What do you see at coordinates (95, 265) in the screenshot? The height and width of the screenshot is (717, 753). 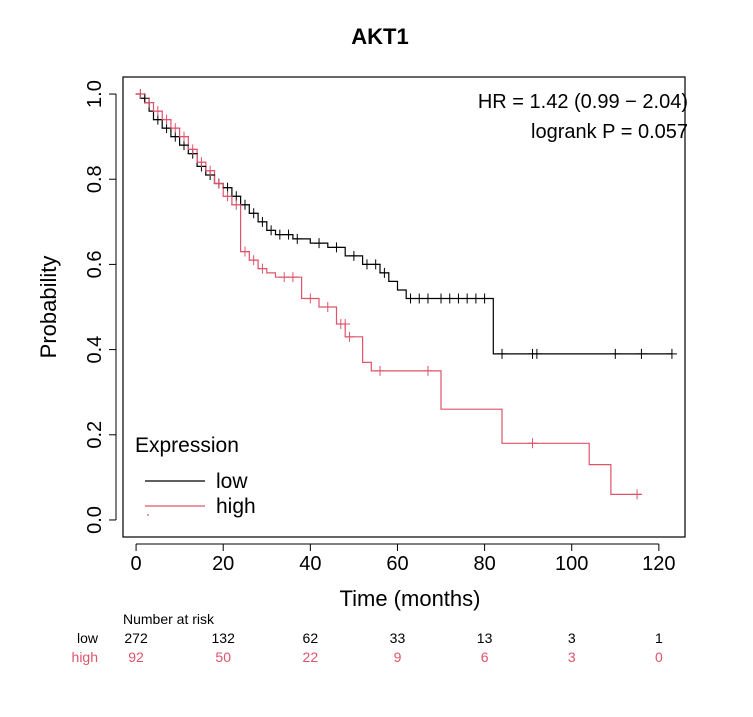 I see `y-tick-label: 0.6` at bounding box center [95, 265].